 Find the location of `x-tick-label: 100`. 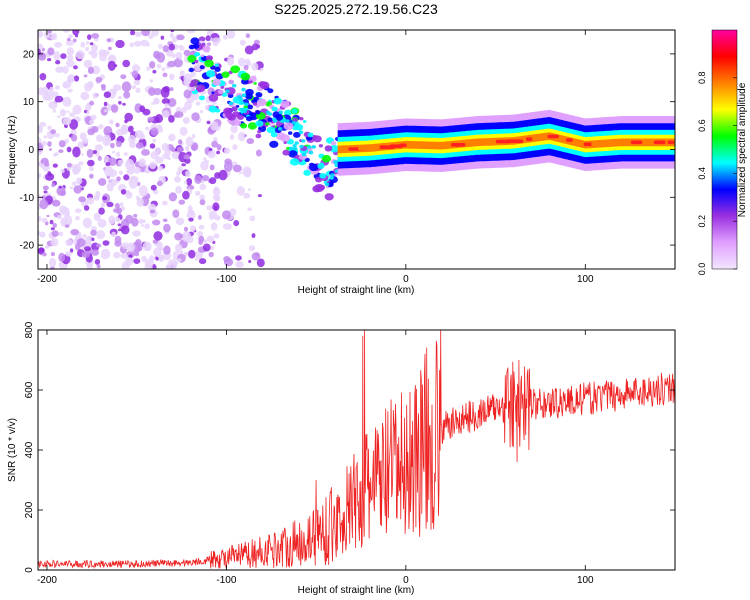

x-tick-label: 100 is located at coordinates (585, 279).